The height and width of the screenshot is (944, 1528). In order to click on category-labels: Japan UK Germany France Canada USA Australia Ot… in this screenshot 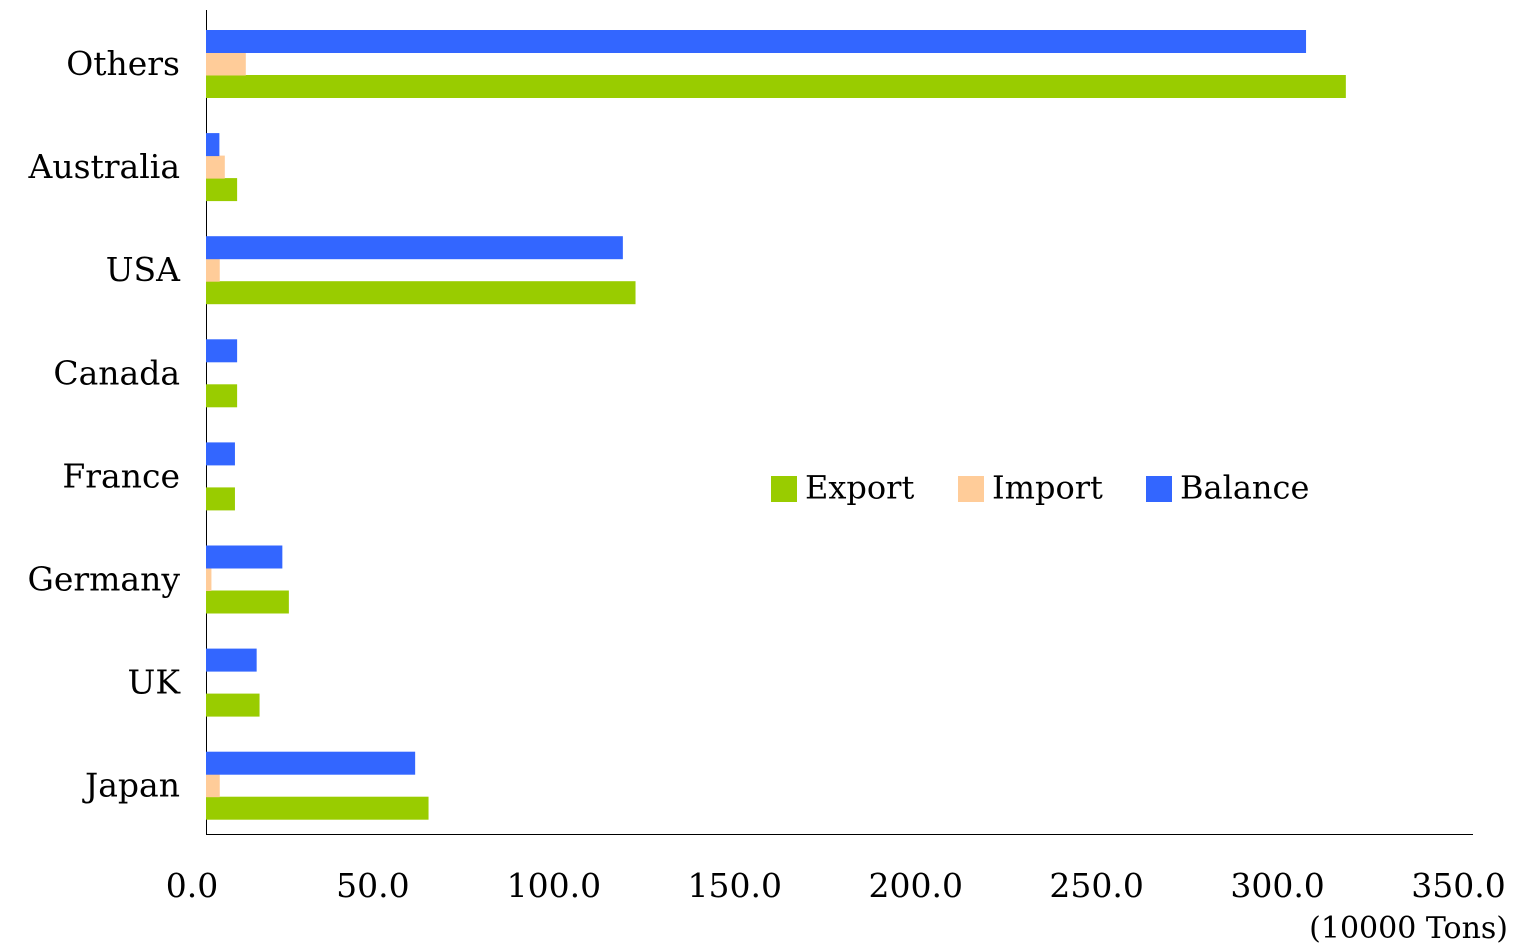, I will do `click(104, 424)`.